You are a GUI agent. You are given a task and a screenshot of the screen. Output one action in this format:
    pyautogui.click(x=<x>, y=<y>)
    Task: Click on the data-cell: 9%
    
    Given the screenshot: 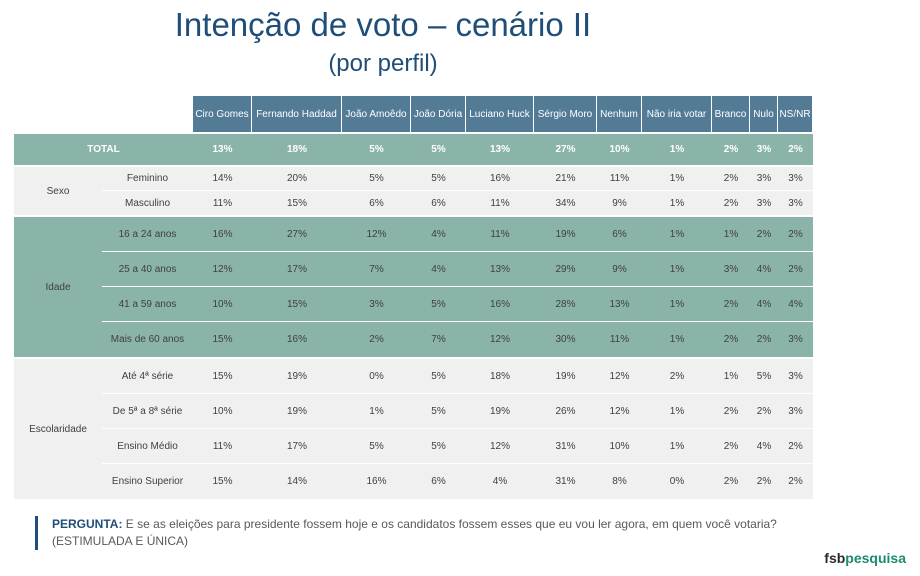 What is the action you would take?
    pyautogui.click(x=619, y=203)
    